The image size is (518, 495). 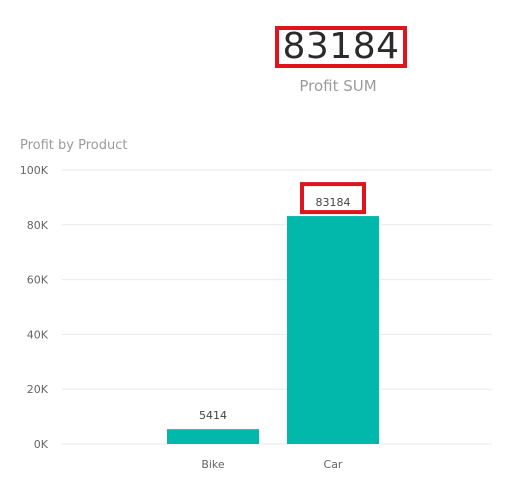 I want to click on y-tick-label: 60K, so click(x=38, y=280).